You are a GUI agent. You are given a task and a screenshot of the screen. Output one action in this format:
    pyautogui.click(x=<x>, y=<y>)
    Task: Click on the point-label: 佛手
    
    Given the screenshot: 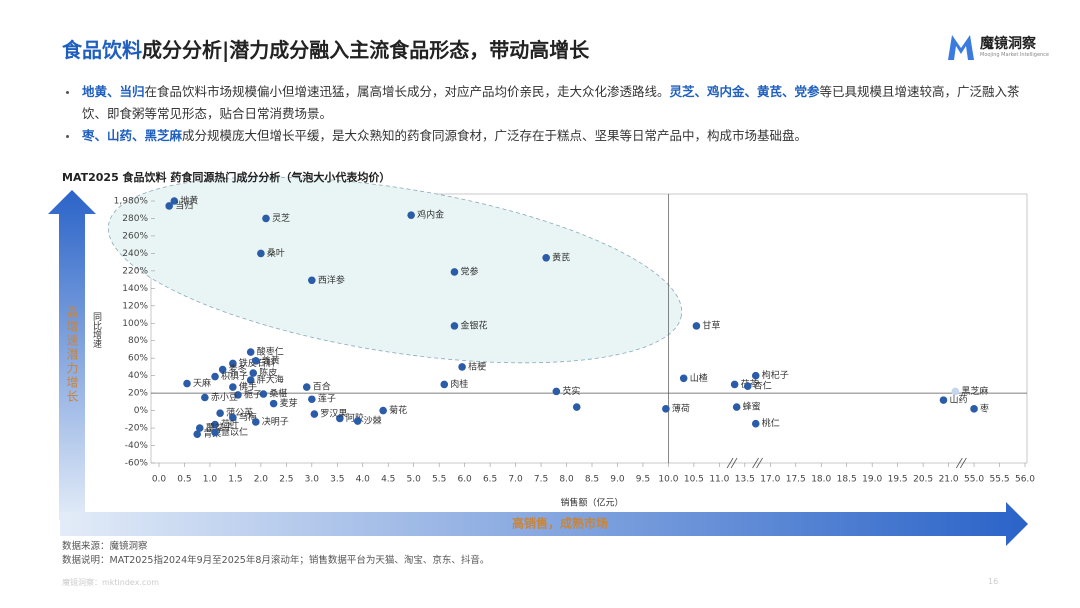 What is the action you would take?
    pyautogui.click(x=248, y=387)
    